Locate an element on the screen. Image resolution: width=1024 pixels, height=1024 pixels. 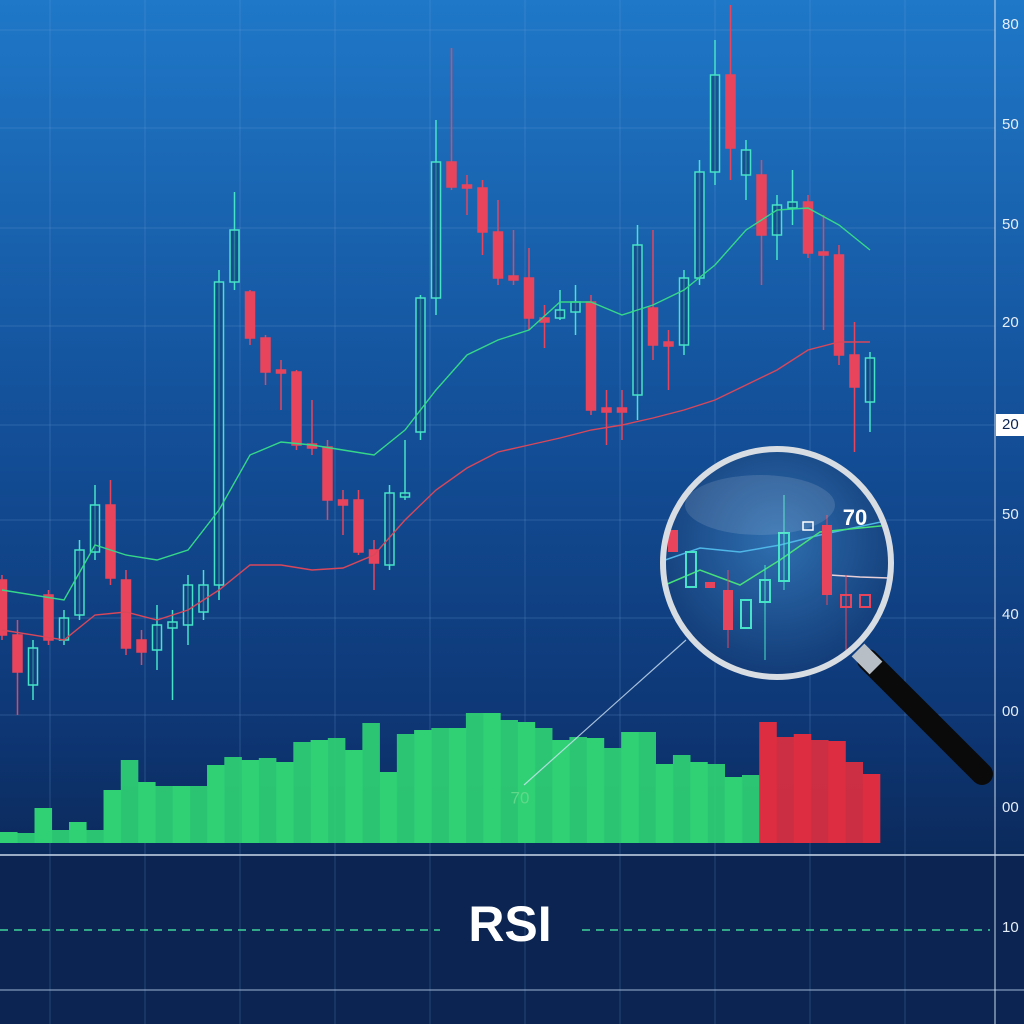
axis-label: 40 is located at coordinates (1010, 614).